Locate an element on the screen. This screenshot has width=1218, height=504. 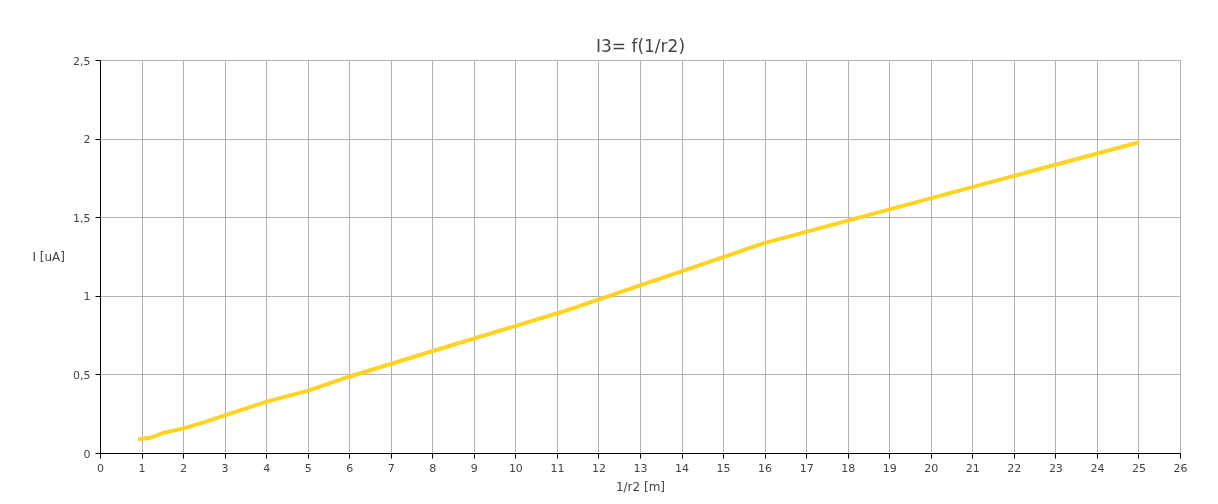
x-tick-label: 11 is located at coordinates (557, 468).